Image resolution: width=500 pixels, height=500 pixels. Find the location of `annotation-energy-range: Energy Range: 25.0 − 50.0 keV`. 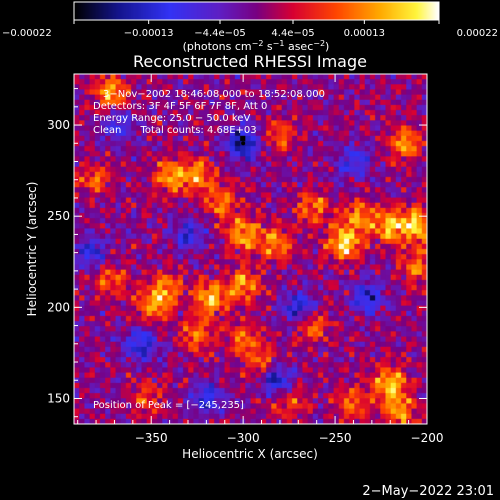

annotation-energy-range: Energy Range: 25.0 − 50.0 keV is located at coordinates (171, 118).